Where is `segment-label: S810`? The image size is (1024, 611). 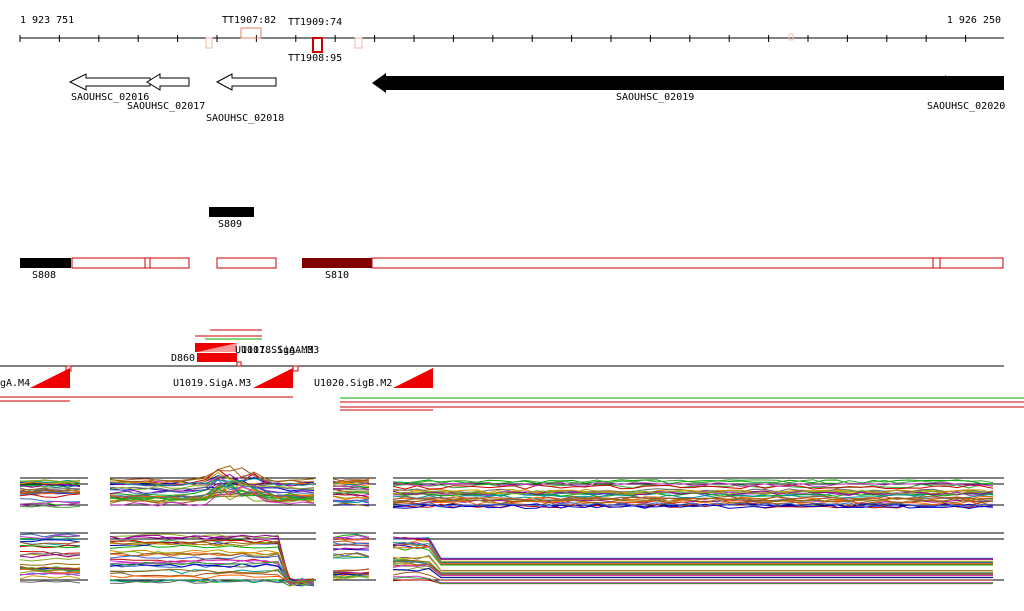 segment-label: S810 is located at coordinates (337, 275).